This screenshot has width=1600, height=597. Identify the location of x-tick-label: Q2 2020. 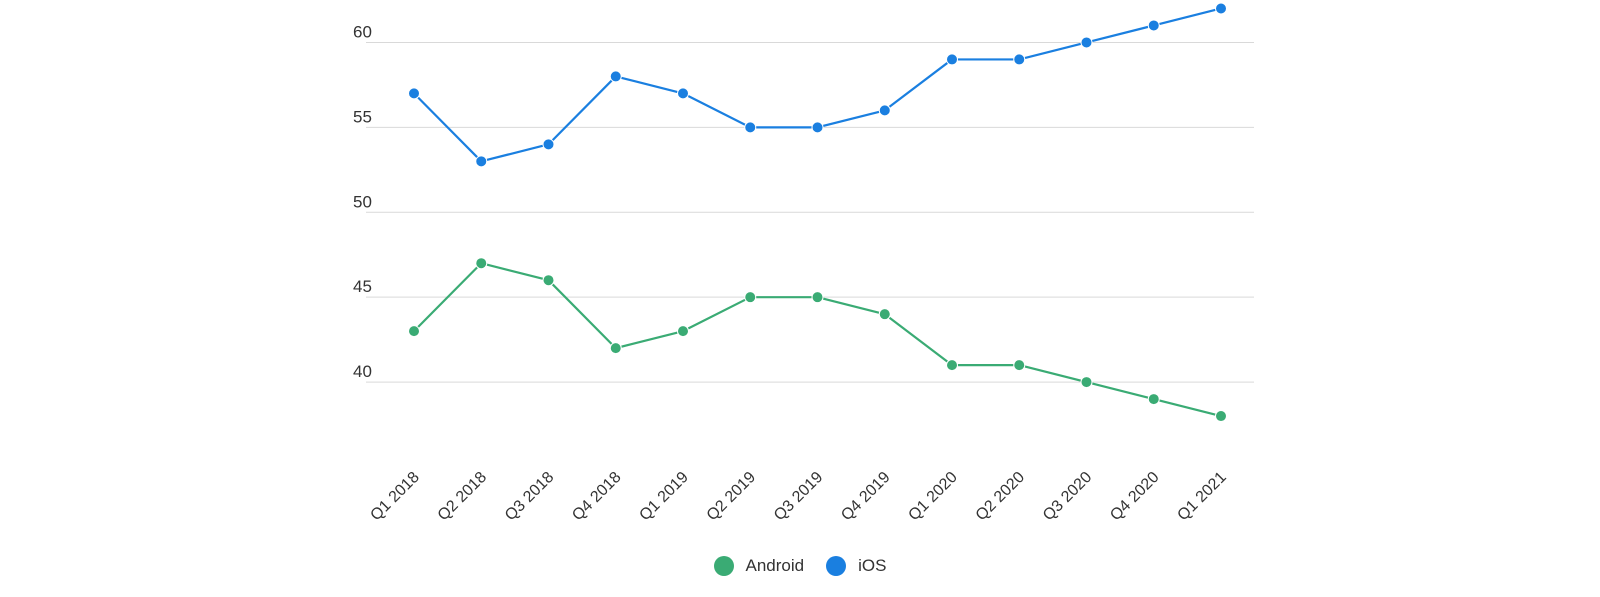
(1000, 496).